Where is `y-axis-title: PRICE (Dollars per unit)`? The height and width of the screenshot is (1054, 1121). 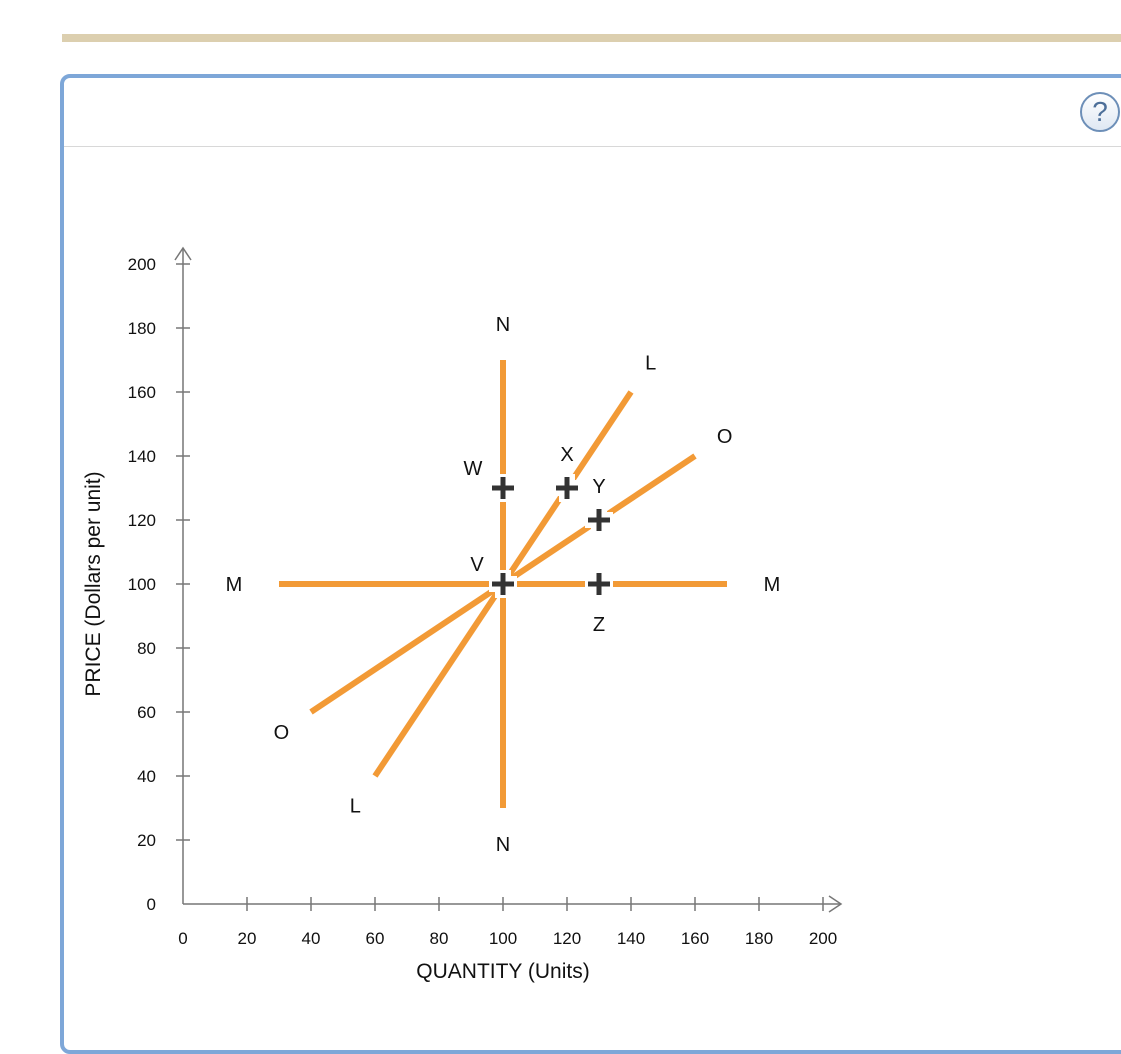 y-axis-title: PRICE (Dollars per unit) is located at coordinates (93, 583).